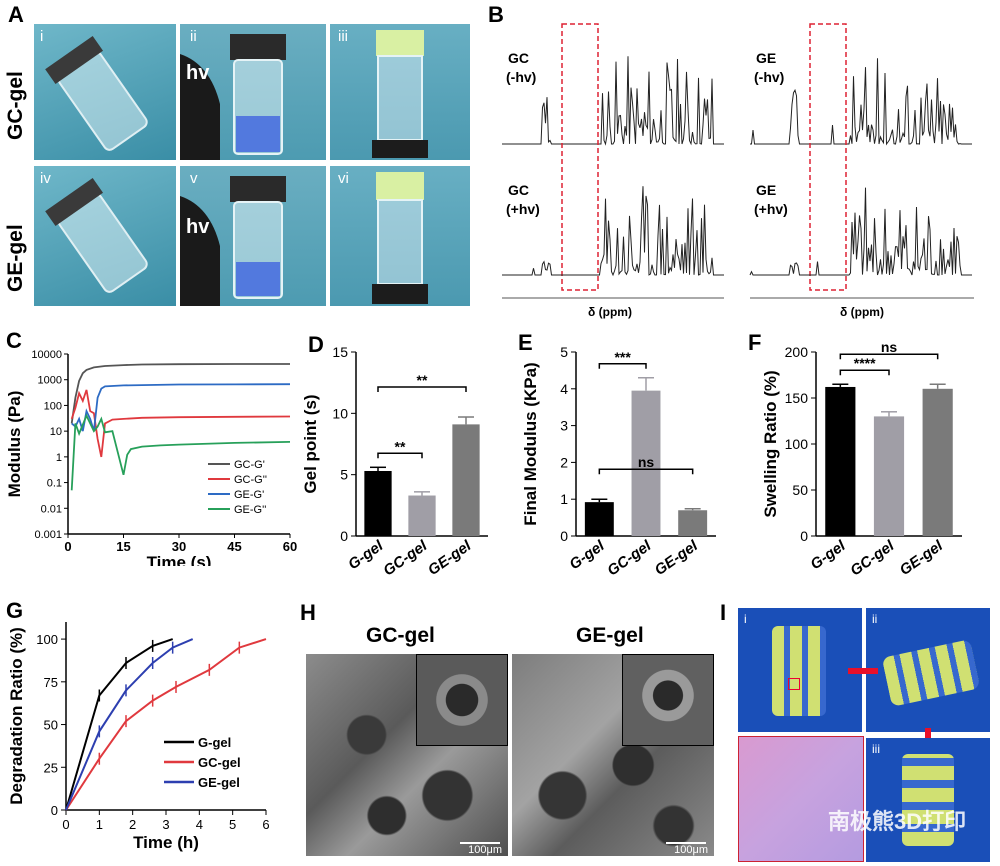 The width and height of the screenshot is (1000, 866). What do you see at coordinates (897, 821) in the screenshot?
I see `watermark: 南极熊3D打印` at bounding box center [897, 821].